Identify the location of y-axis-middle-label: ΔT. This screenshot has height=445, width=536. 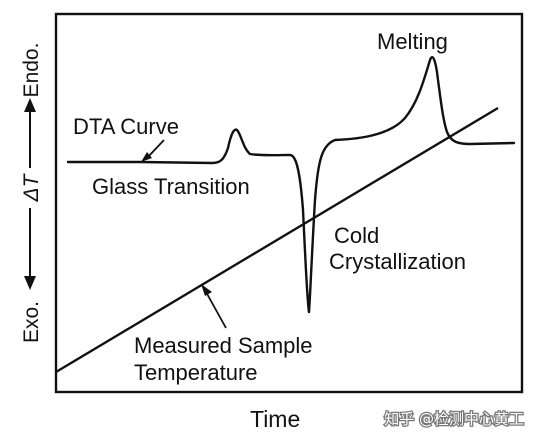
(31, 187).